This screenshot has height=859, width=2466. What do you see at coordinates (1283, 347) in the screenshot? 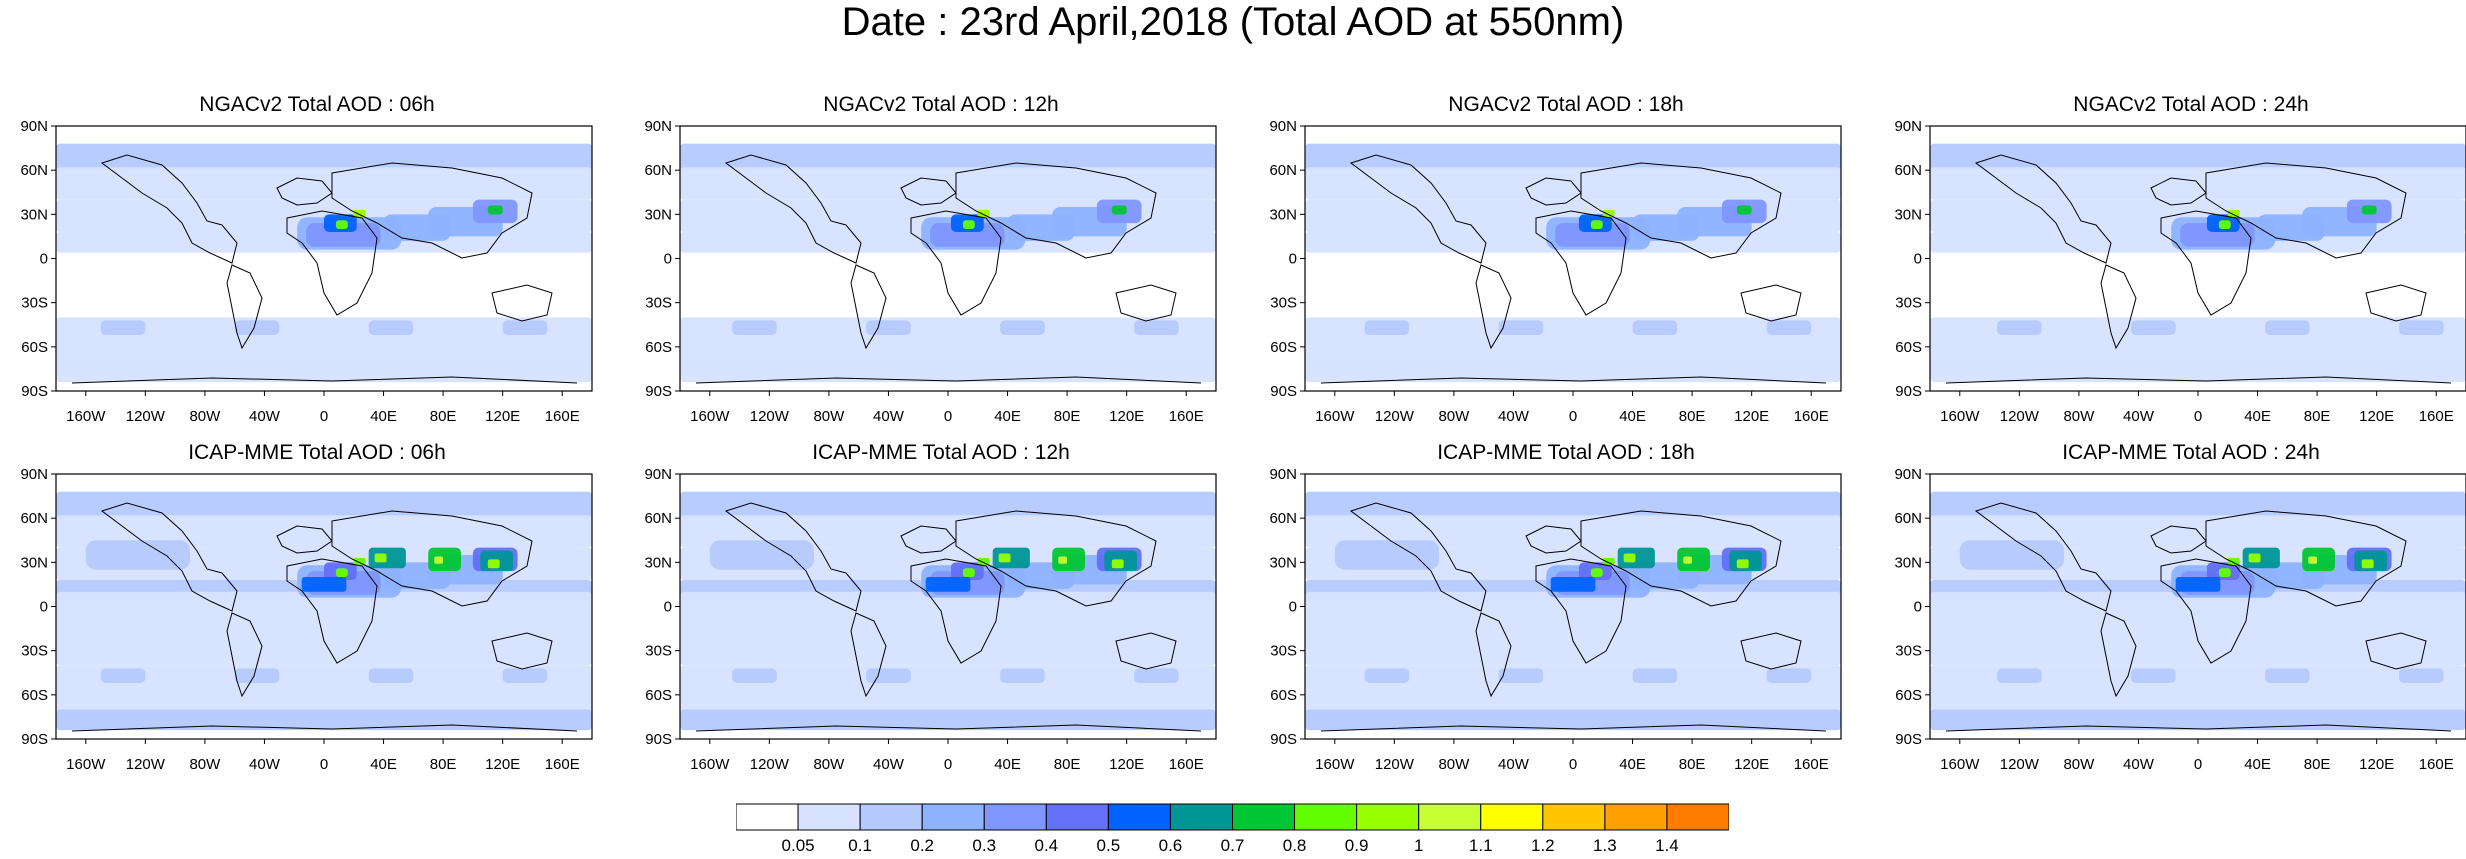
I see `lat-label: 60S` at bounding box center [1283, 347].